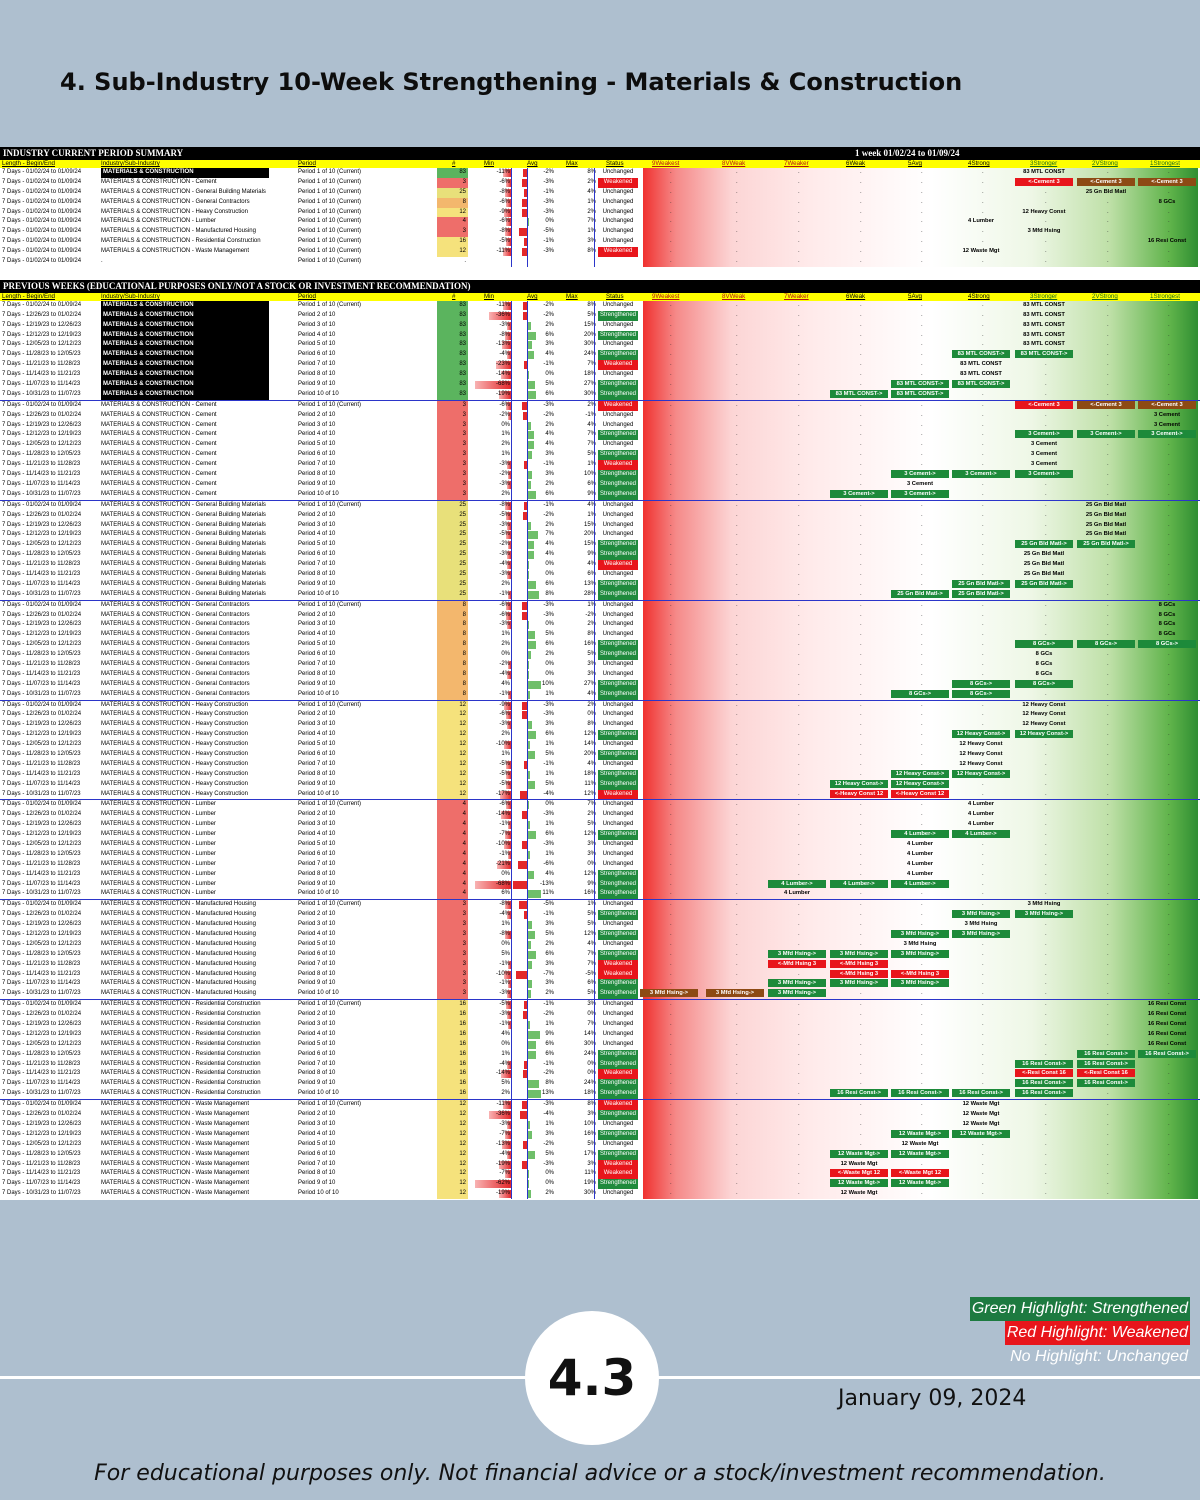  What do you see at coordinates (590, 783) in the screenshot?
I see `row-max: 11%` at bounding box center [590, 783].